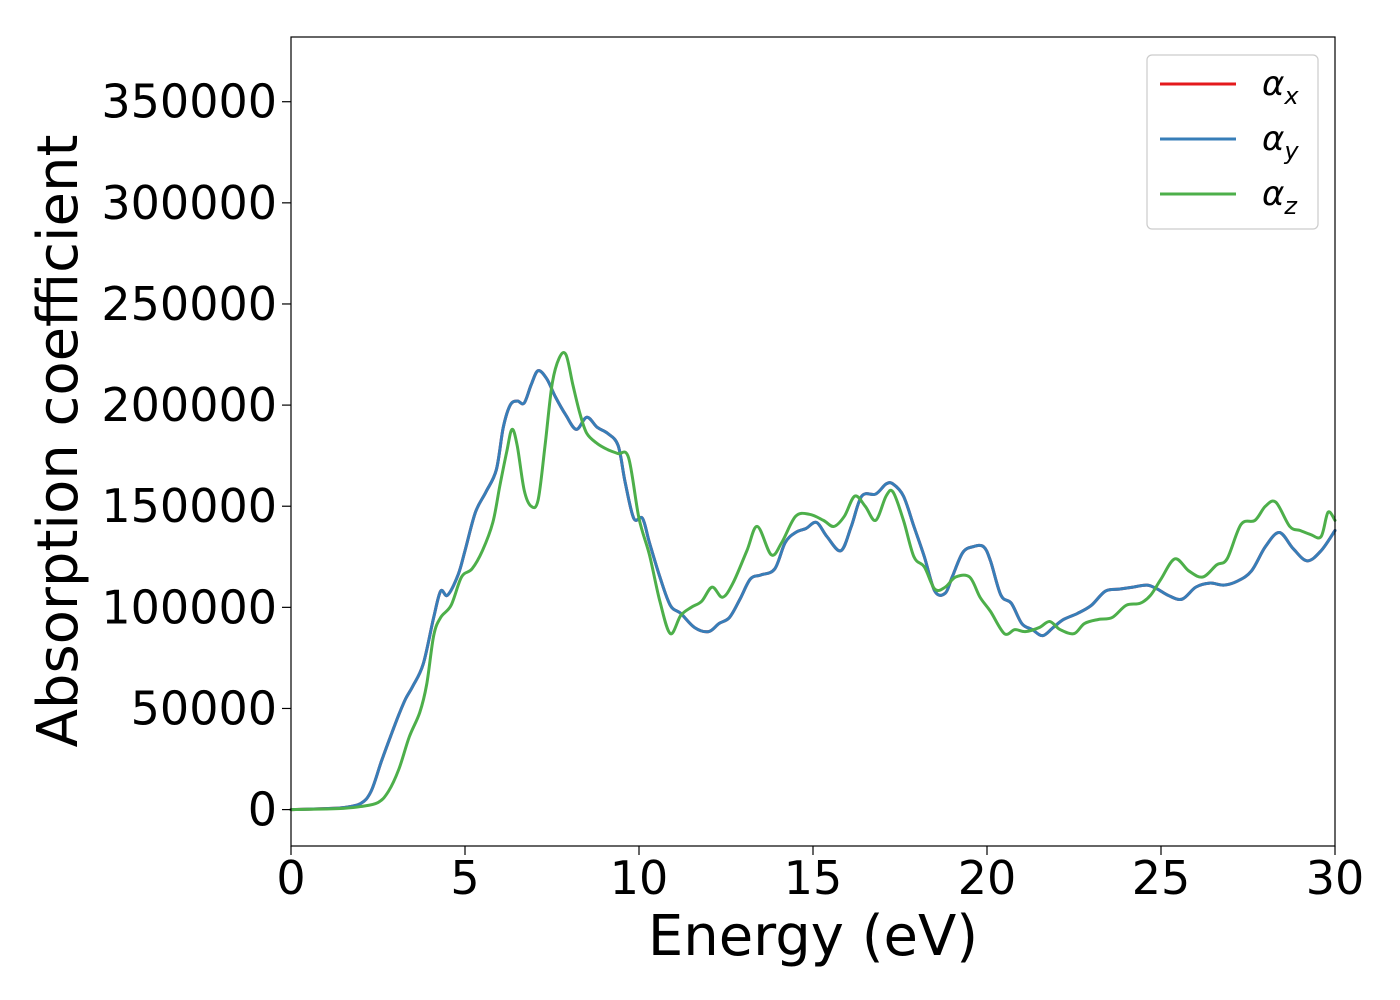  I want to click on y-tick-label: 50000, so click(204, 708).